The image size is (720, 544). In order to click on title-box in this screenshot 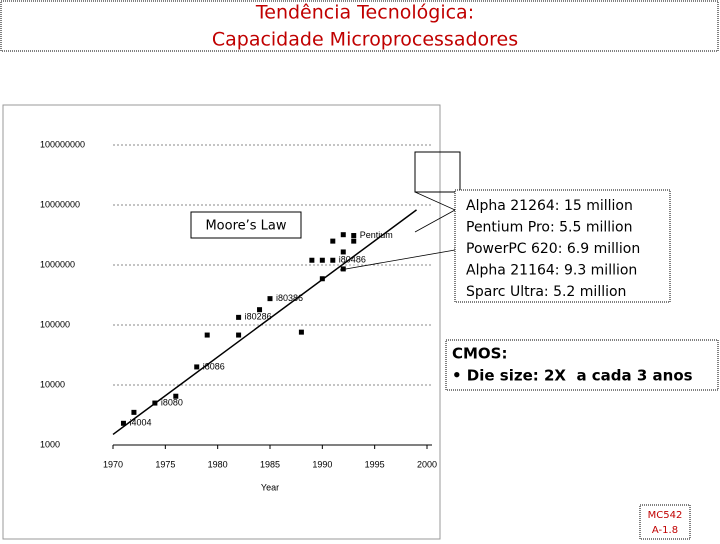, I will do `click(359, 26)`.